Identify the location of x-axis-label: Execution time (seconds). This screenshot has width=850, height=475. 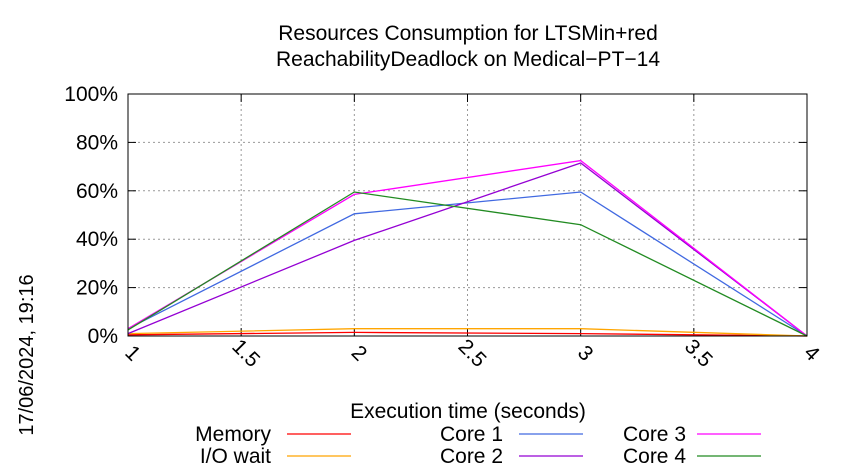
(468, 411).